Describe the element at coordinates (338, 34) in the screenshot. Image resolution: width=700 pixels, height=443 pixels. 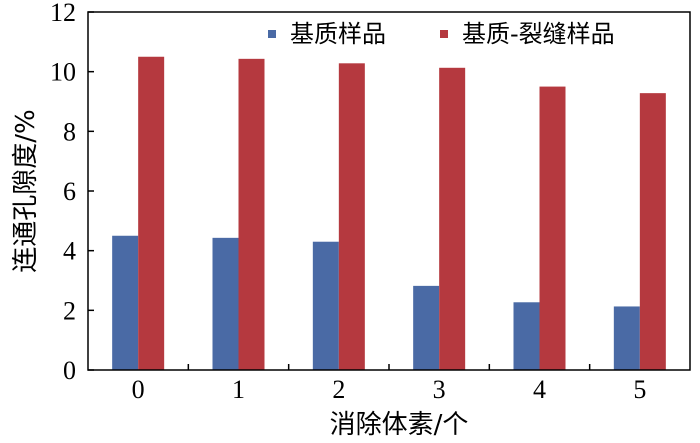
I see `legend-label-0: 基质样品` at that location.